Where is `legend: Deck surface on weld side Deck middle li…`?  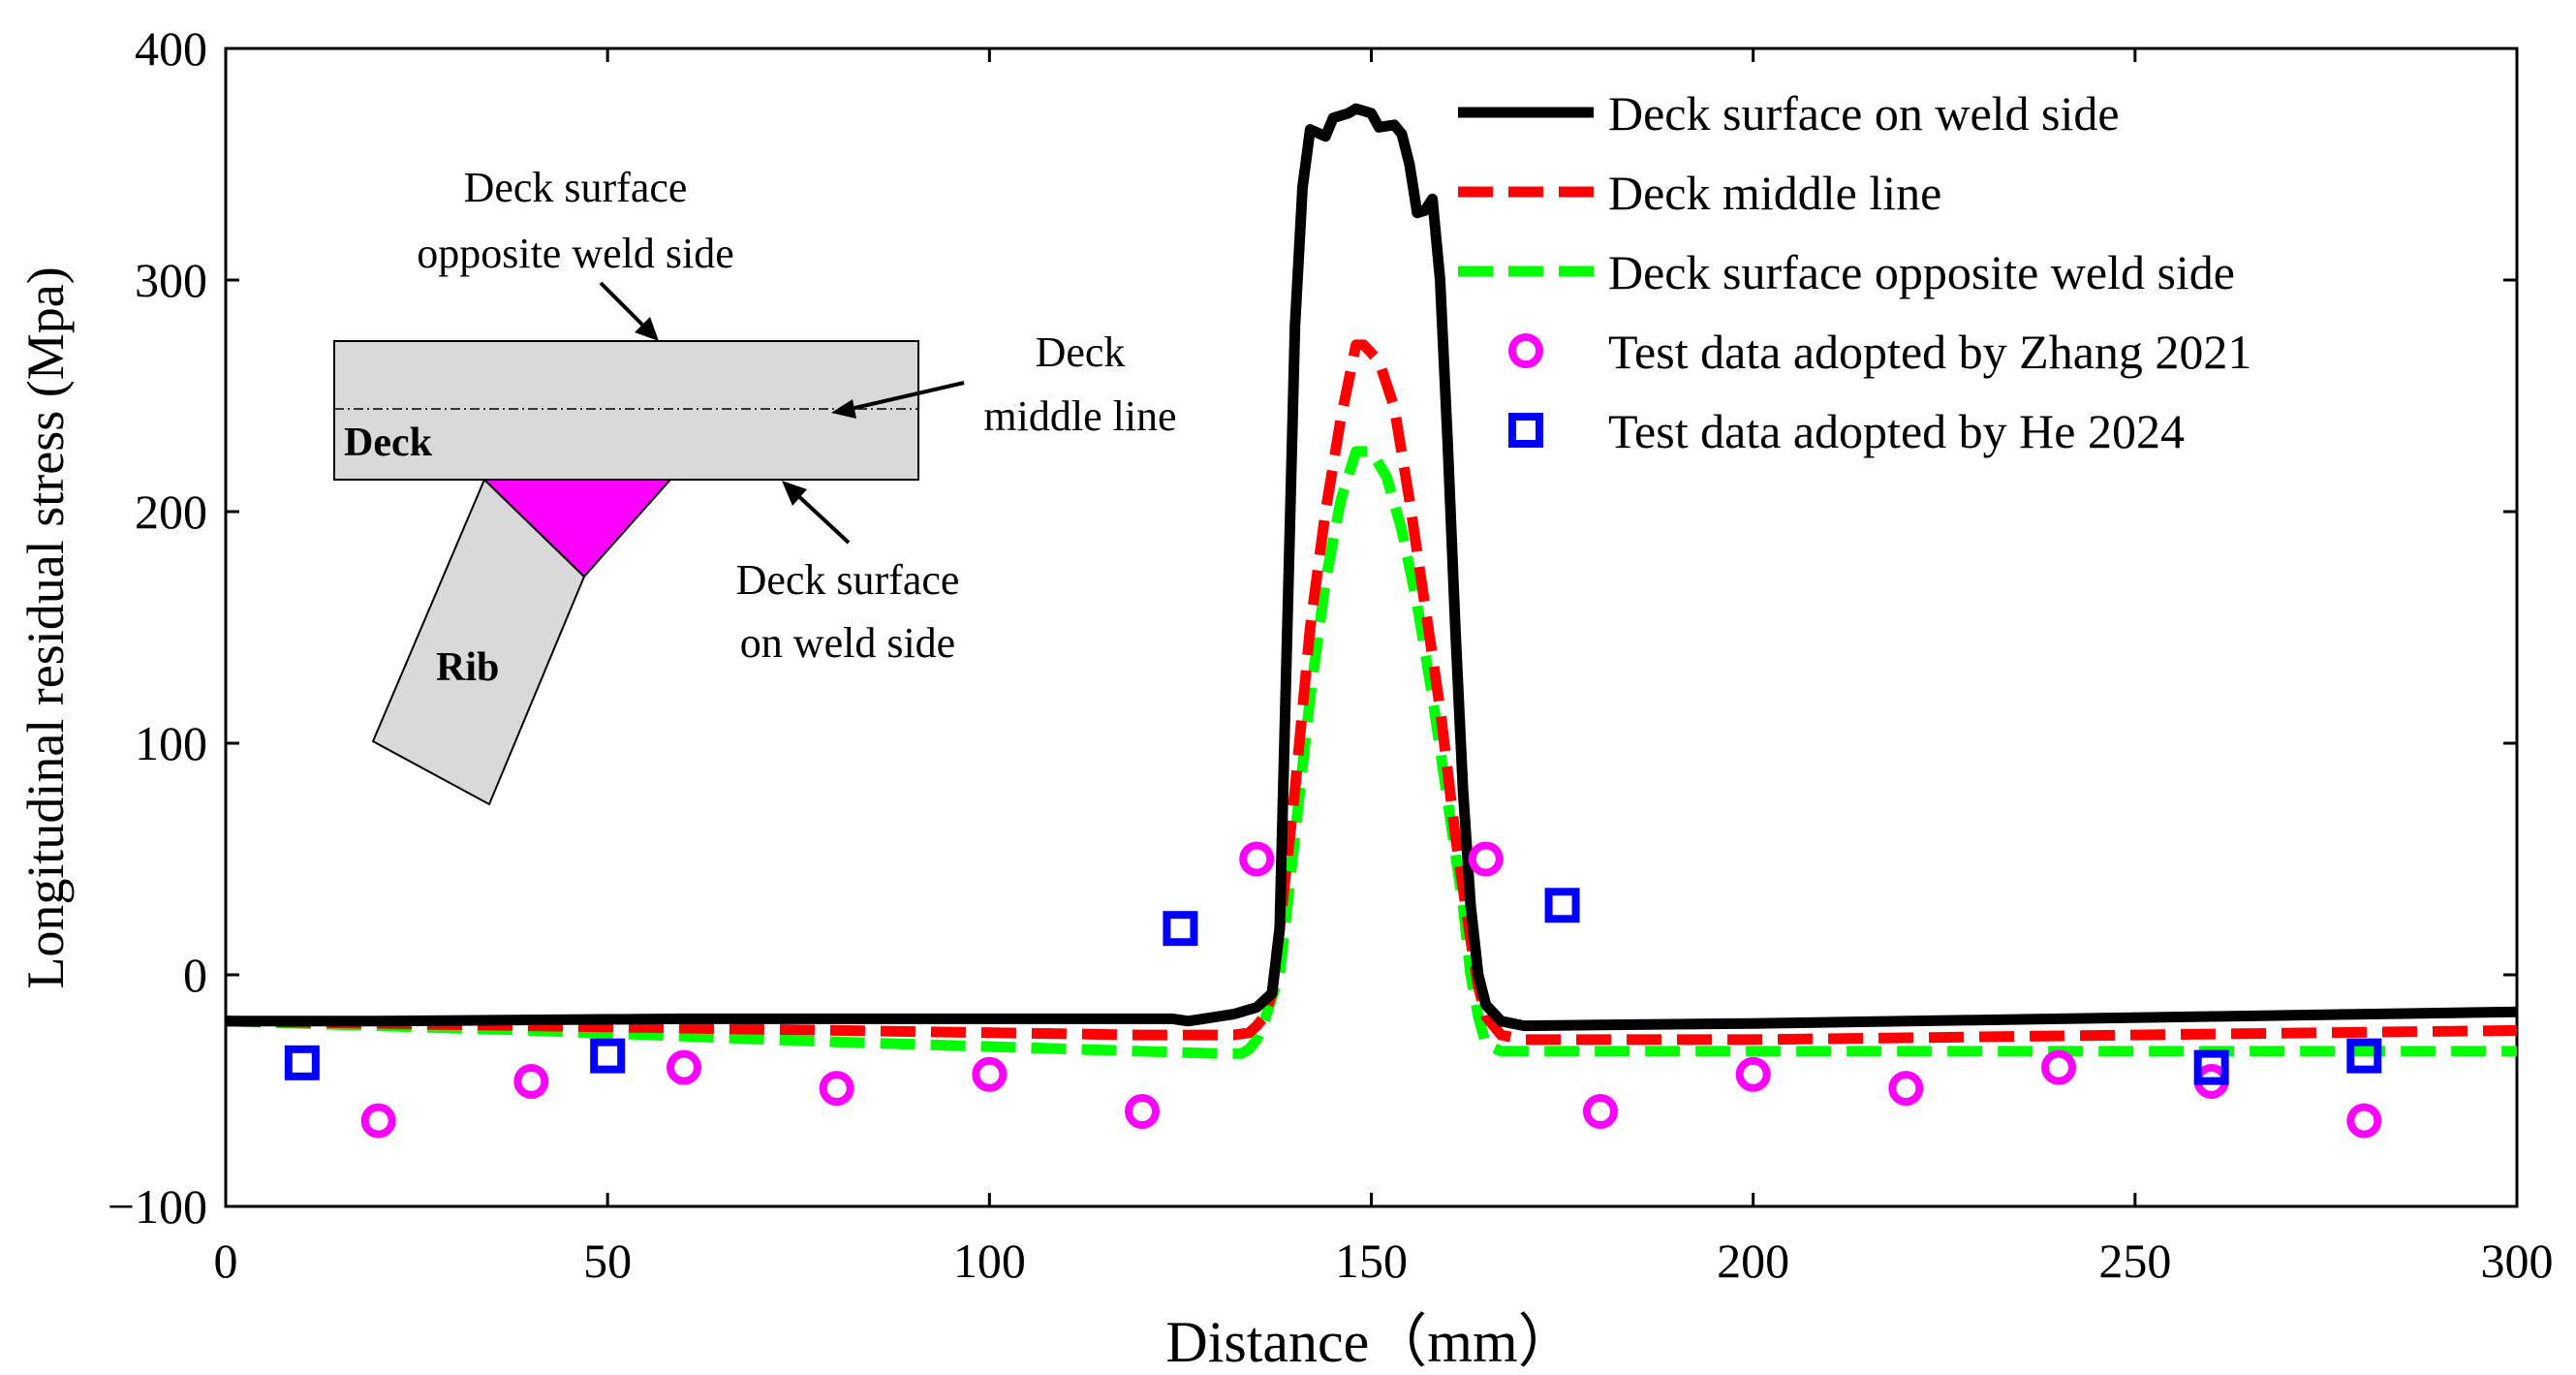
legend: Deck surface on weld side Deck middle li… is located at coordinates (1854, 272).